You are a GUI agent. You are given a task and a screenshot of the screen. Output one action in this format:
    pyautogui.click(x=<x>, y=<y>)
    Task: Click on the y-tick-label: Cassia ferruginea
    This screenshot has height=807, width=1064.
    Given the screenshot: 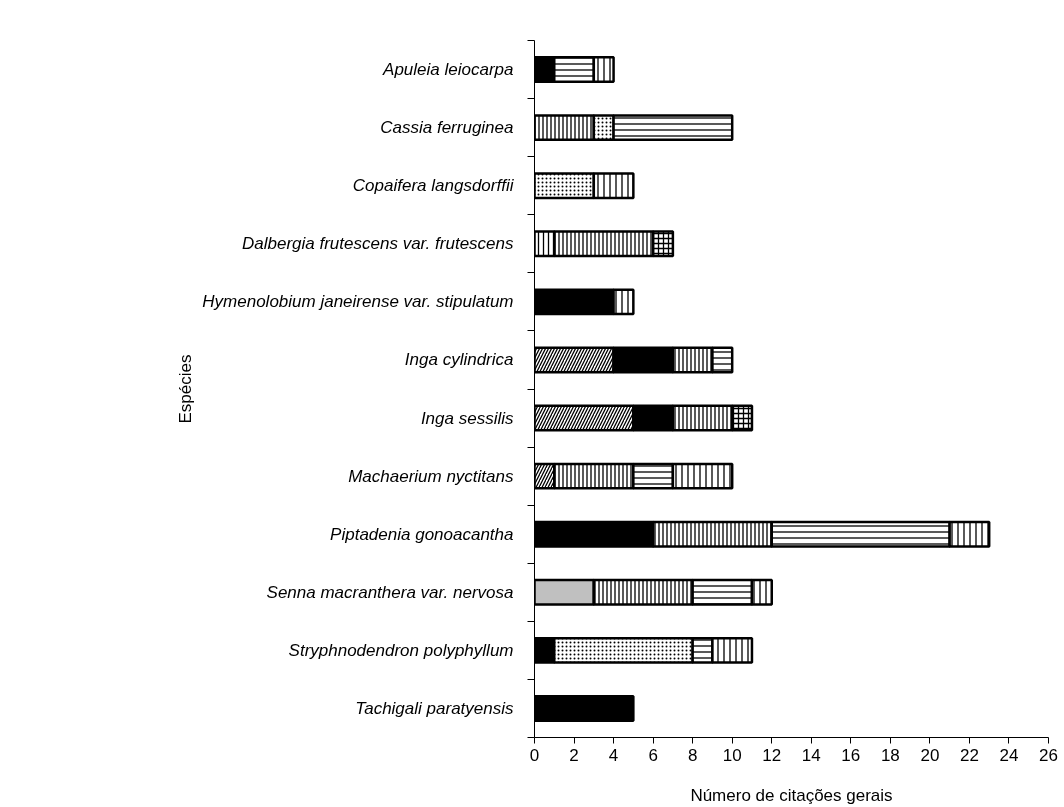 What is the action you would take?
    pyautogui.click(x=447, y=128)
    